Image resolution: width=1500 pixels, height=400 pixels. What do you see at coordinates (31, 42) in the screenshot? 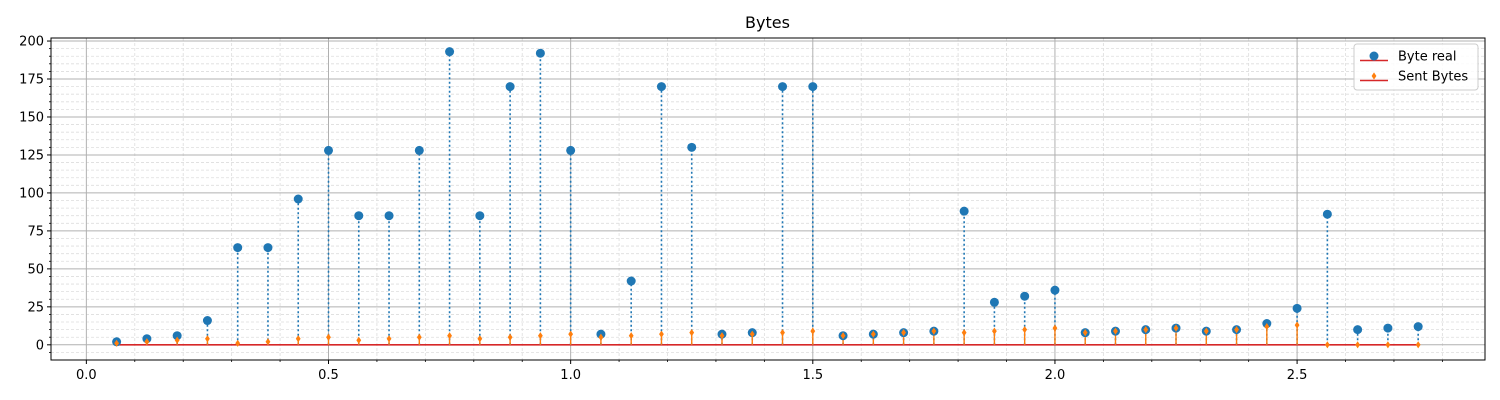
I see `y-tick-label: 200` at bounding box center [31, 42].